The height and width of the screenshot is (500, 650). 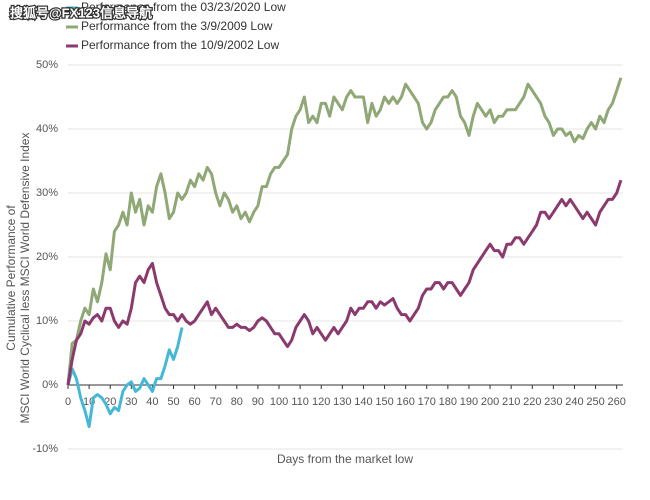 I want to click on x-tick-label: 70, so click(x=216, y=402).